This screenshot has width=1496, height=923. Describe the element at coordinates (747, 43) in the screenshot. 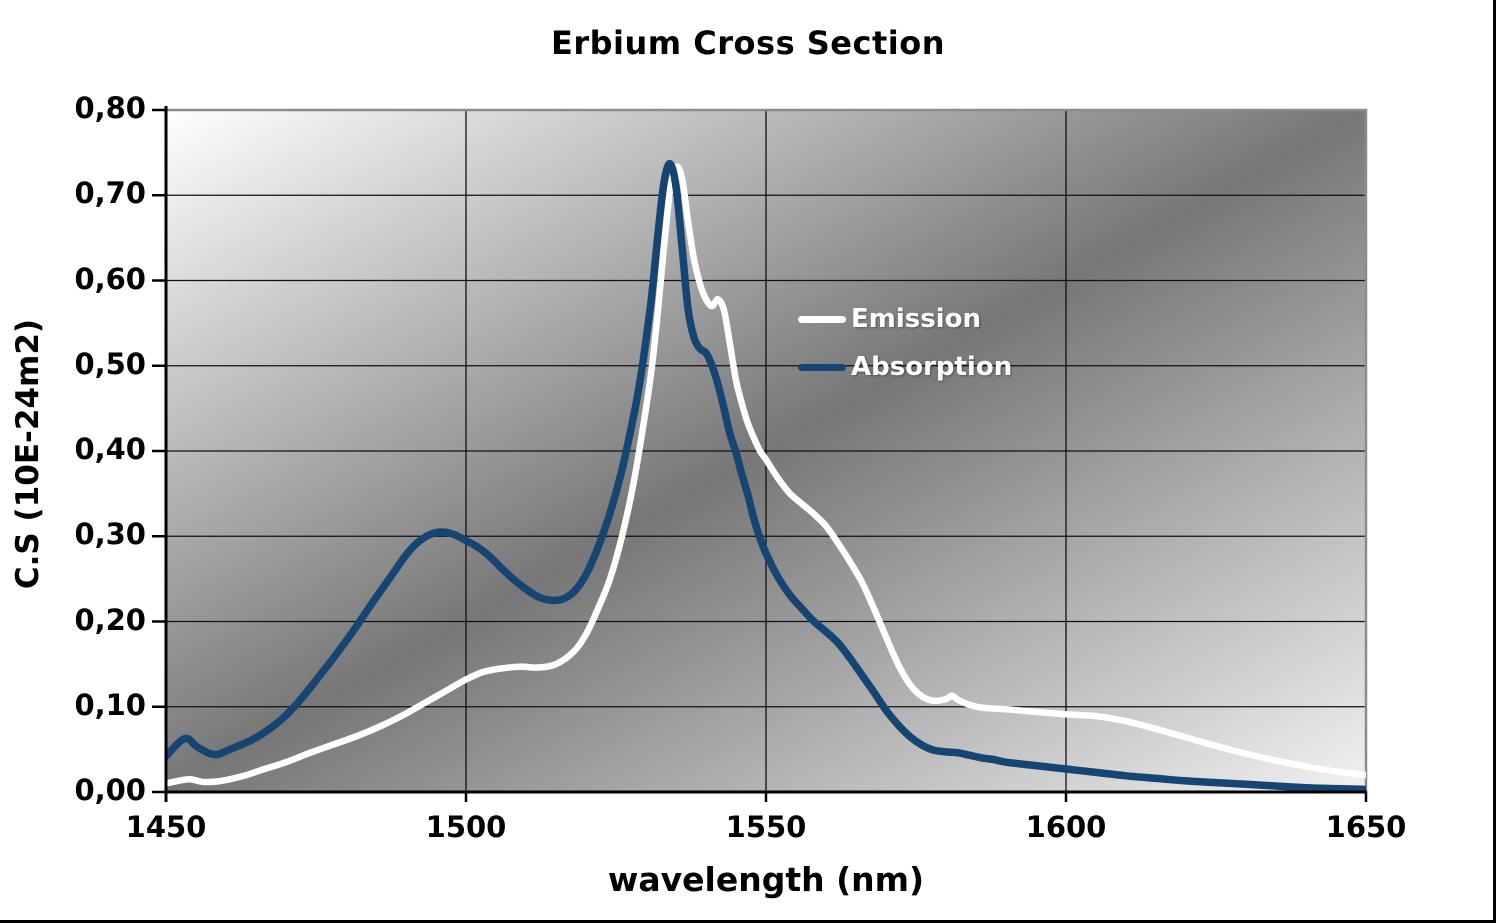

I see `chart-title: Erbium Cross Section` at that location.